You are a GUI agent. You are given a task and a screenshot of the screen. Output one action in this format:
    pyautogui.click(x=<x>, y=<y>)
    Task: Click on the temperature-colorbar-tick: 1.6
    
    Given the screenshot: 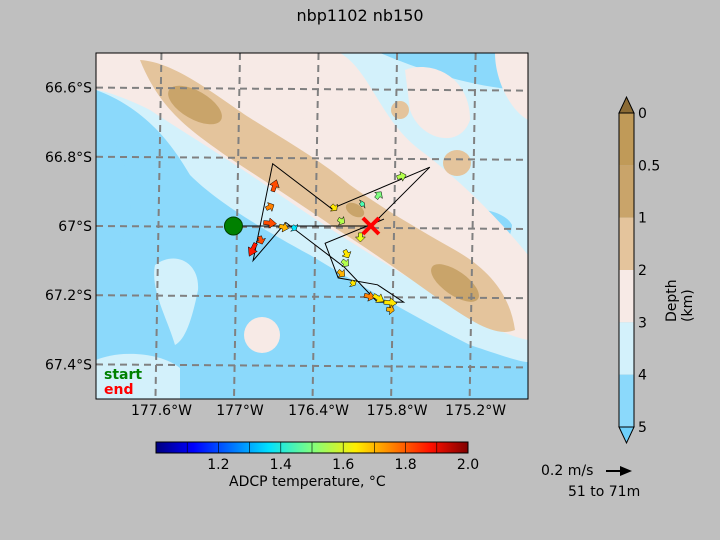 What is the action you would take?
    pyautogui.click(x=343, y=465)
    